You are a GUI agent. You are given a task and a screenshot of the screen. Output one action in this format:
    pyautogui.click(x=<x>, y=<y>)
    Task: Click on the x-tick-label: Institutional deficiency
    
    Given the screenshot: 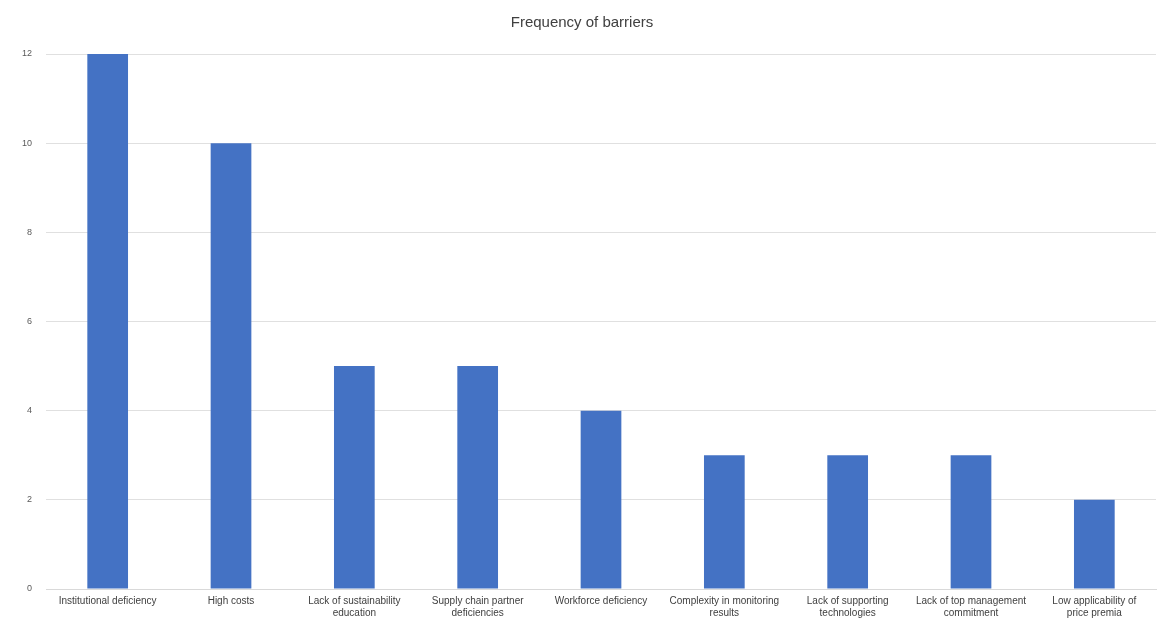 What is the action you would take?
    pyautogui.click(x=107, y=600)
    